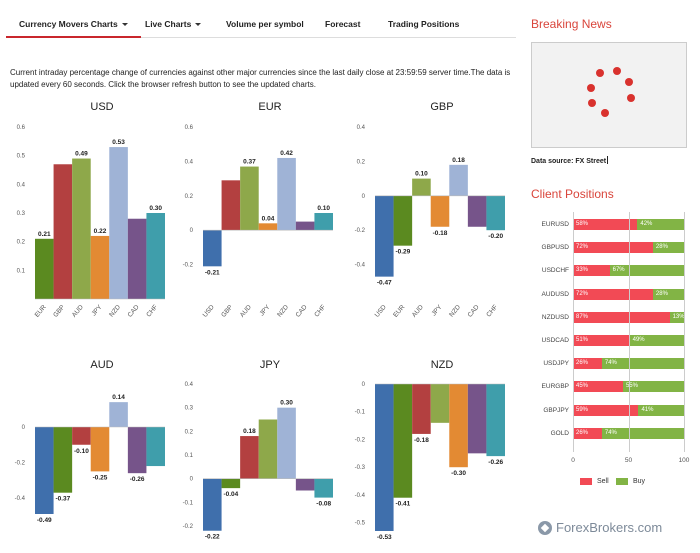 The image size is (700, 553). What do you see at coordinates (152, 311) in the screenshot?
I see `x-tick-label: CHF` at bounding box center [152, 311].